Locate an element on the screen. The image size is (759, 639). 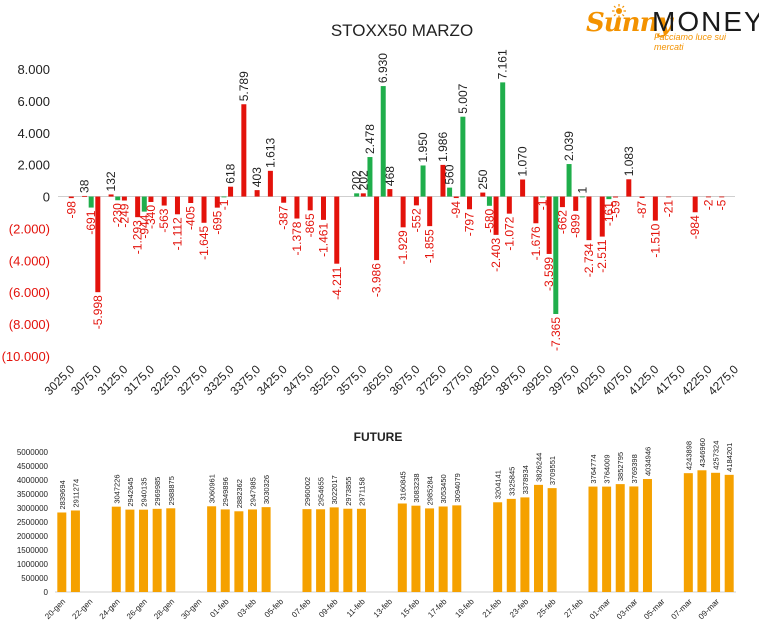
data-label: -1.293 is located at coordinates (138, 237).